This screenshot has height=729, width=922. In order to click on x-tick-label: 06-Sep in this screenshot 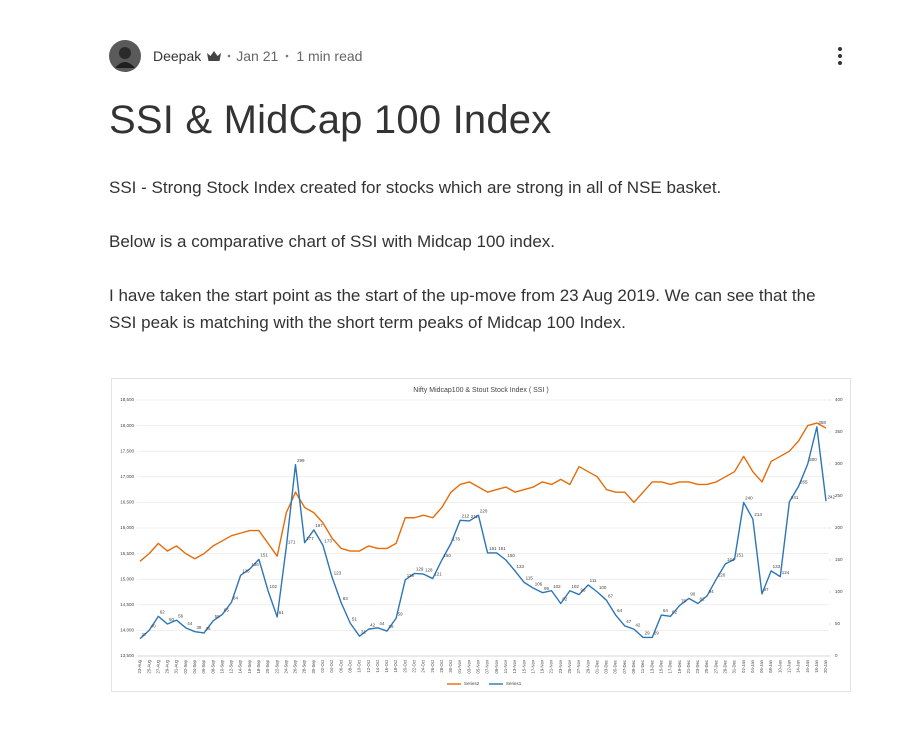, I will do `click(203, 666)`.